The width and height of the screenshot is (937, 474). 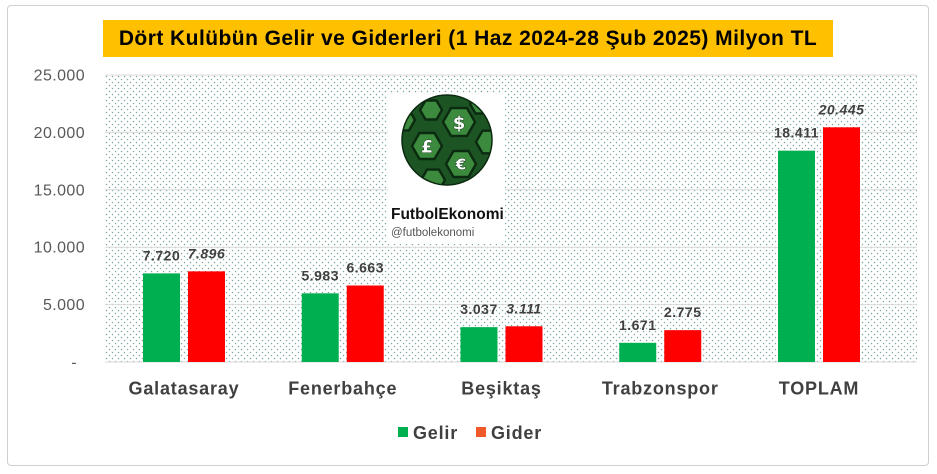 What do you see at coordinates (162, 255) in the screenshot?
I see `gelir-data-label: 7.720` at bounding box center [162, 255].